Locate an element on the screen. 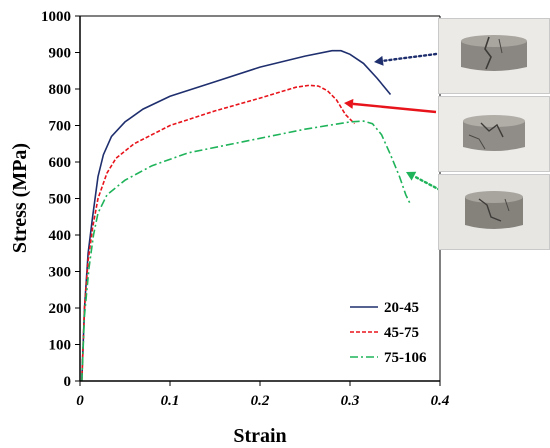 Image resolution: width=550 pixels, height=448 pixels. x-tick-label: 0 is located at coordinates (80, 401).